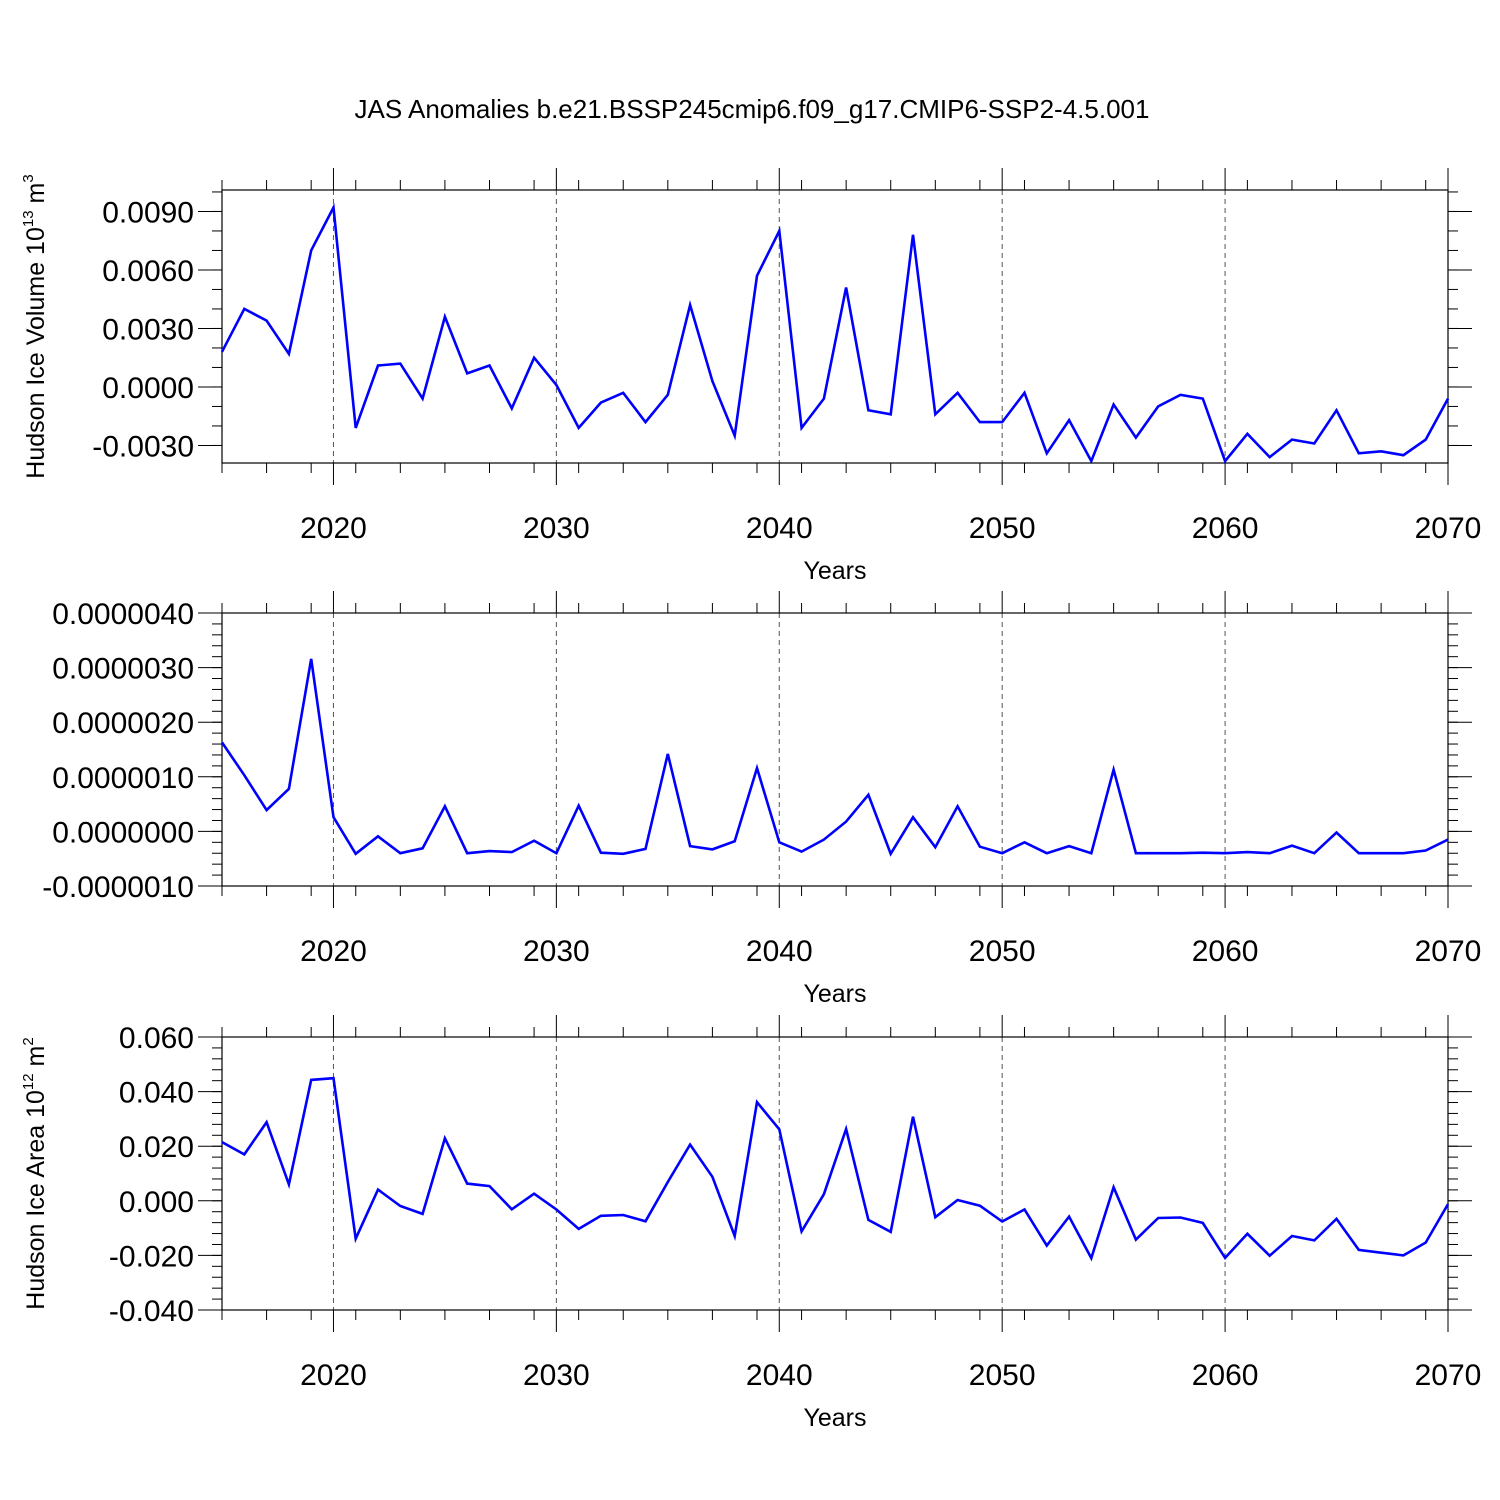  Describe the element at coordinates (156, 1147) in the screenshot. I see `y-tick-label: 0.020` at that location.